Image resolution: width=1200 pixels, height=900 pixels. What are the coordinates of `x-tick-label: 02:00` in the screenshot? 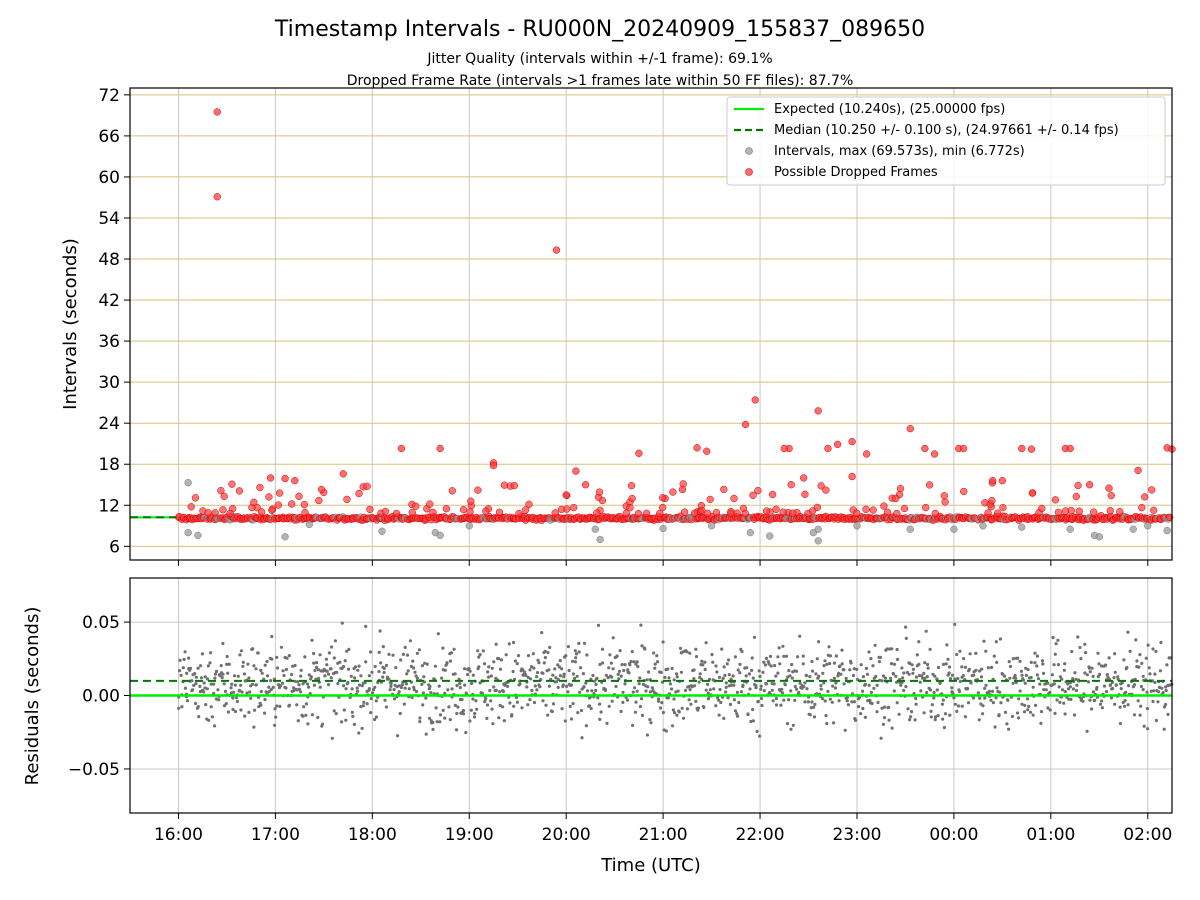 It's located at (1147, 835).